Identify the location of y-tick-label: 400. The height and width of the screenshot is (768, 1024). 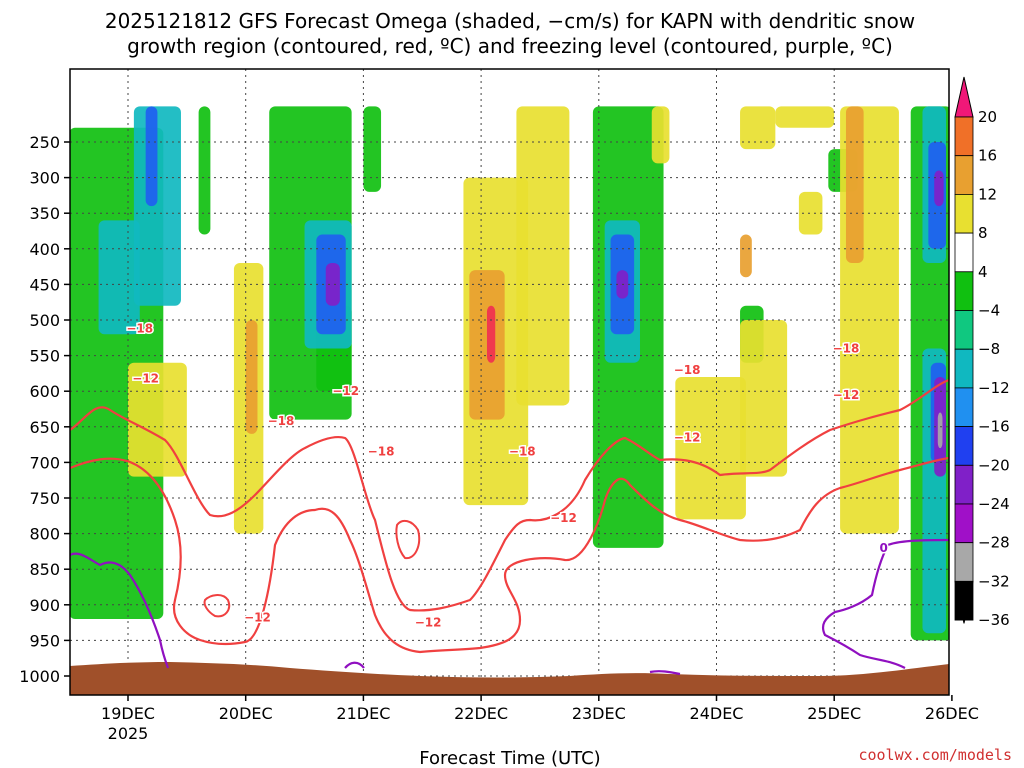
(44, 249).